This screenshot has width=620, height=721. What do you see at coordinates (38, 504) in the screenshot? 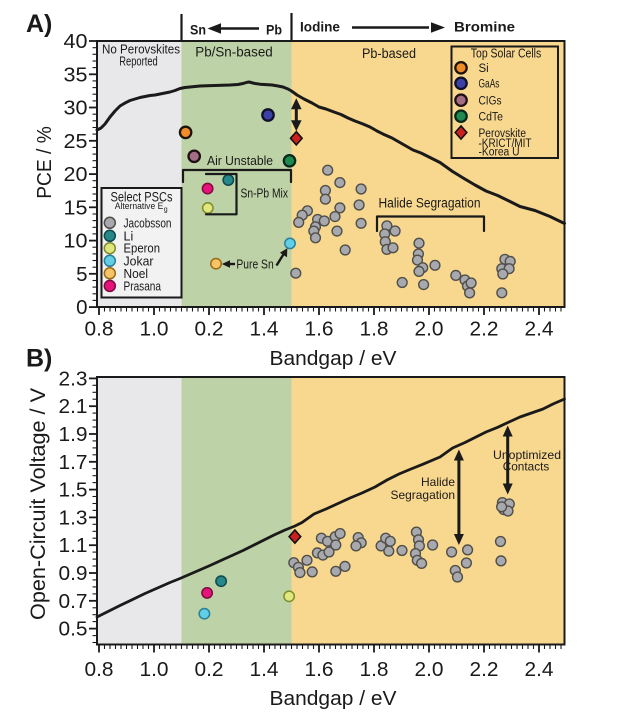
I see `svg-text: Open-Circuit Voltage / V` at bounding box center [38, 504].